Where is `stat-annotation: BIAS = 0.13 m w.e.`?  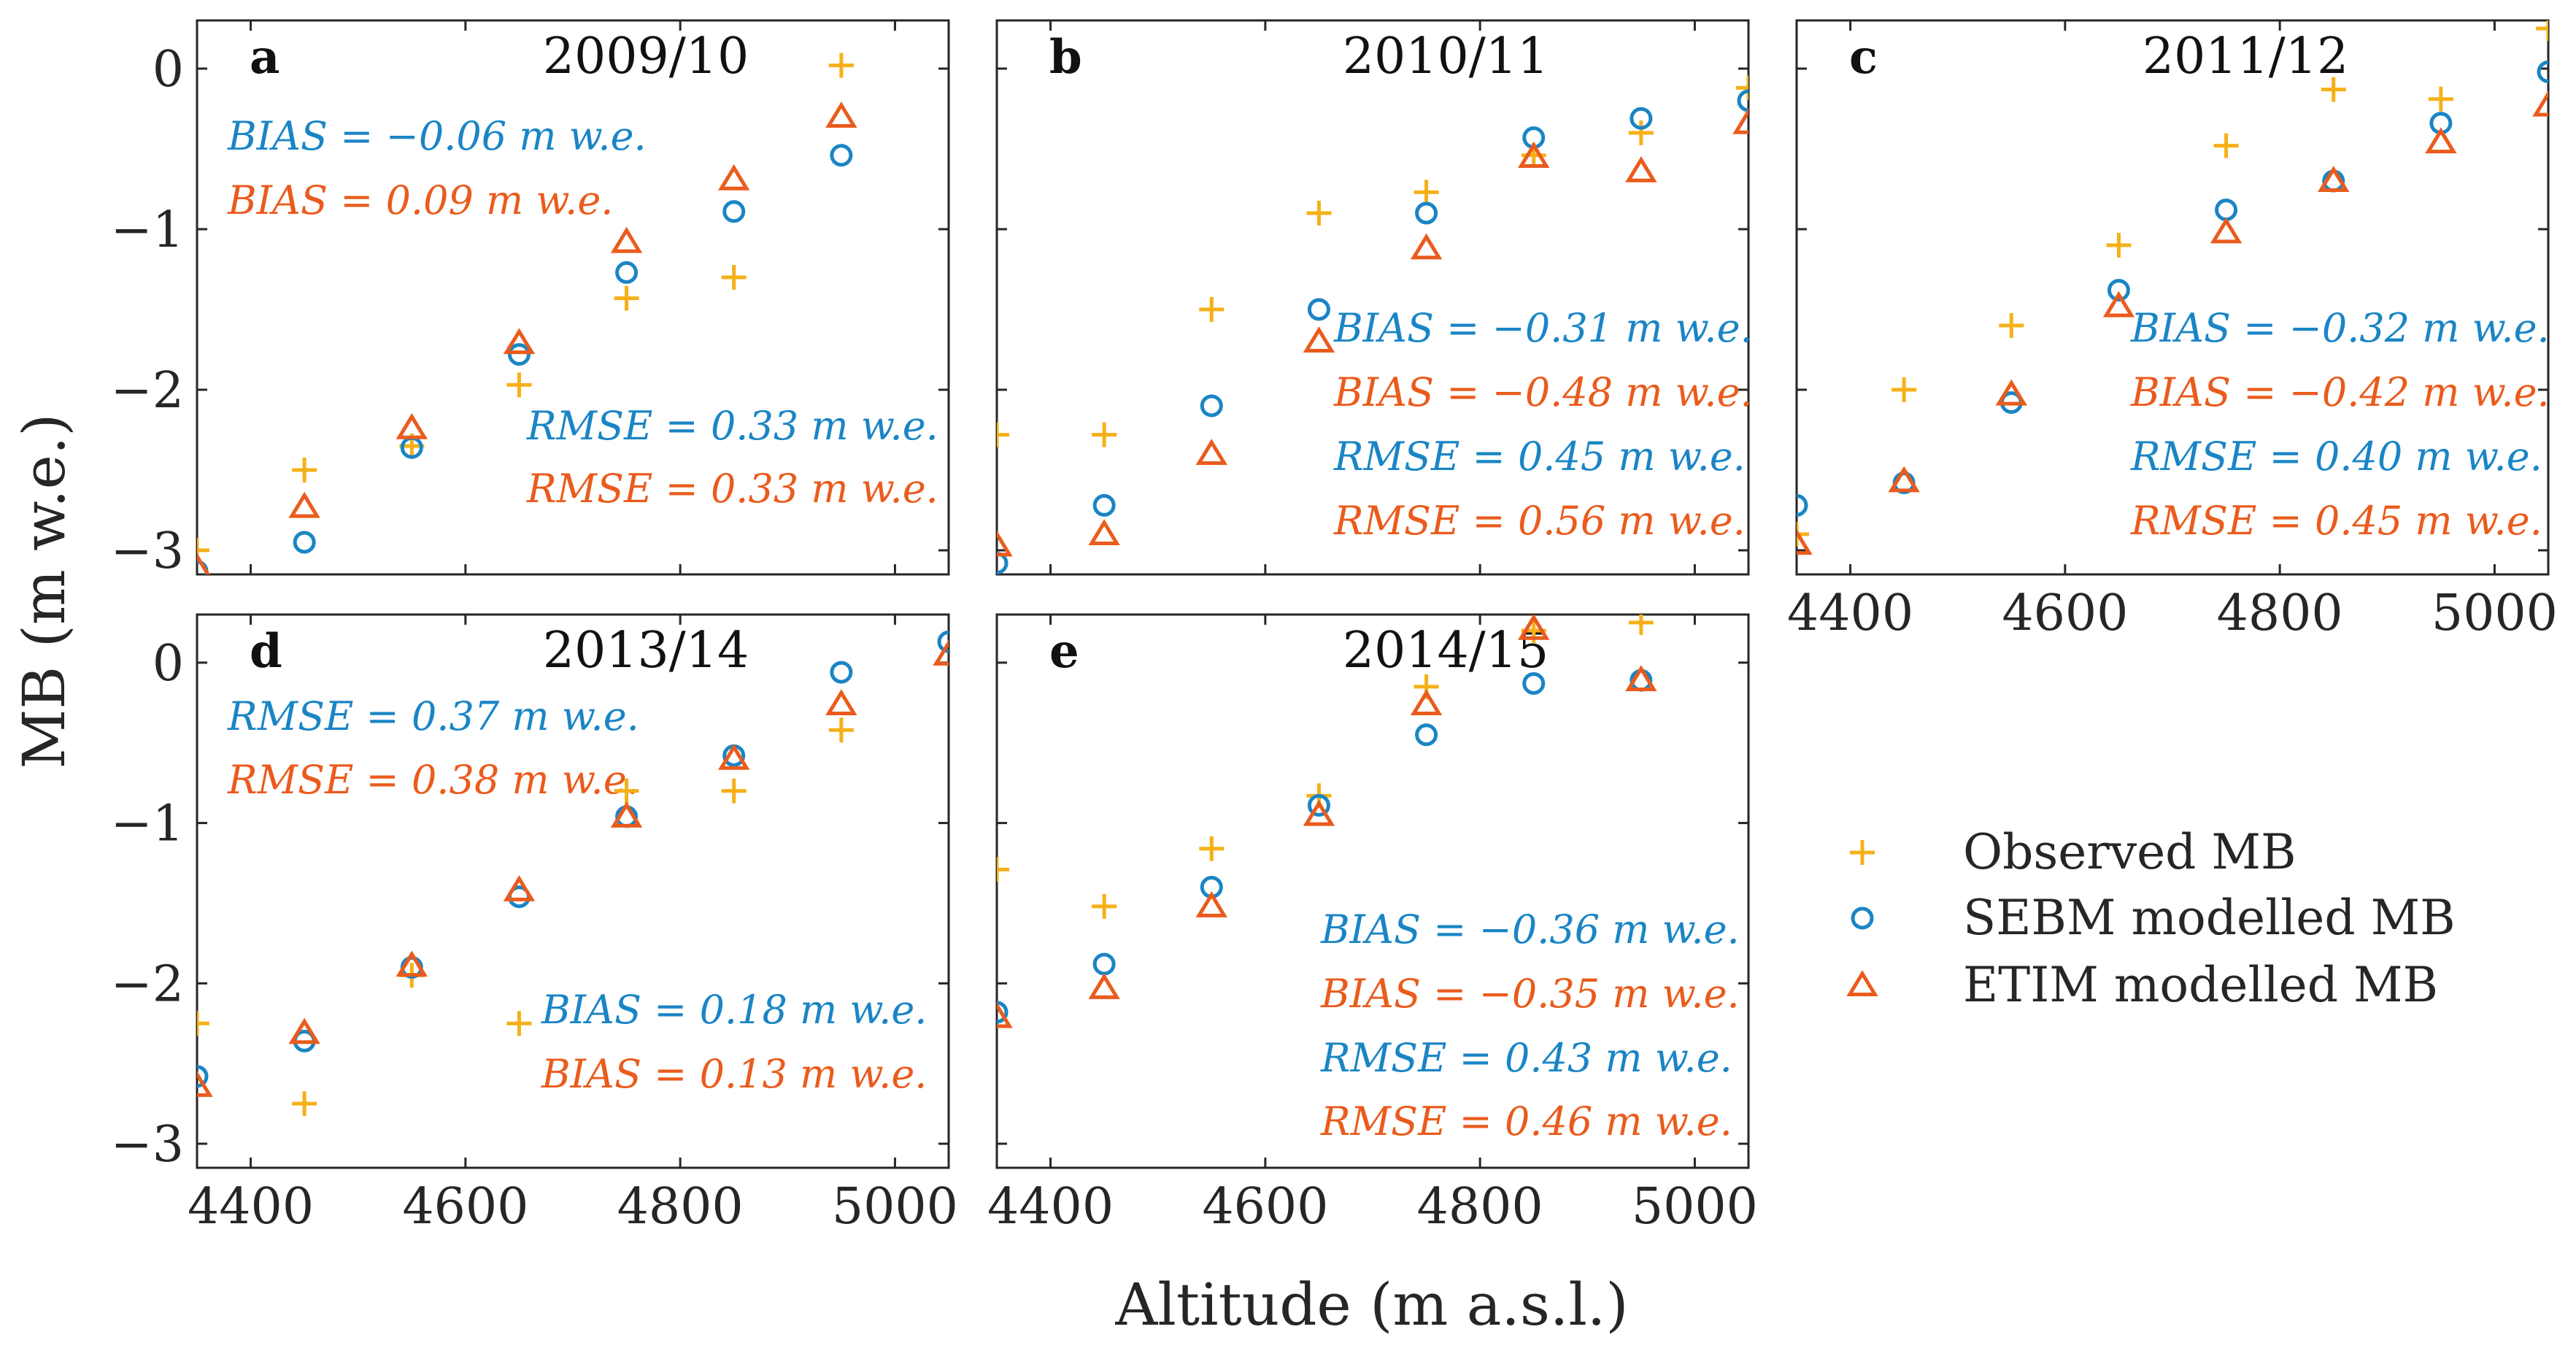 stat-annotation: BIAS = 0.13 m w.e. is located at coordinates (734, 1074).